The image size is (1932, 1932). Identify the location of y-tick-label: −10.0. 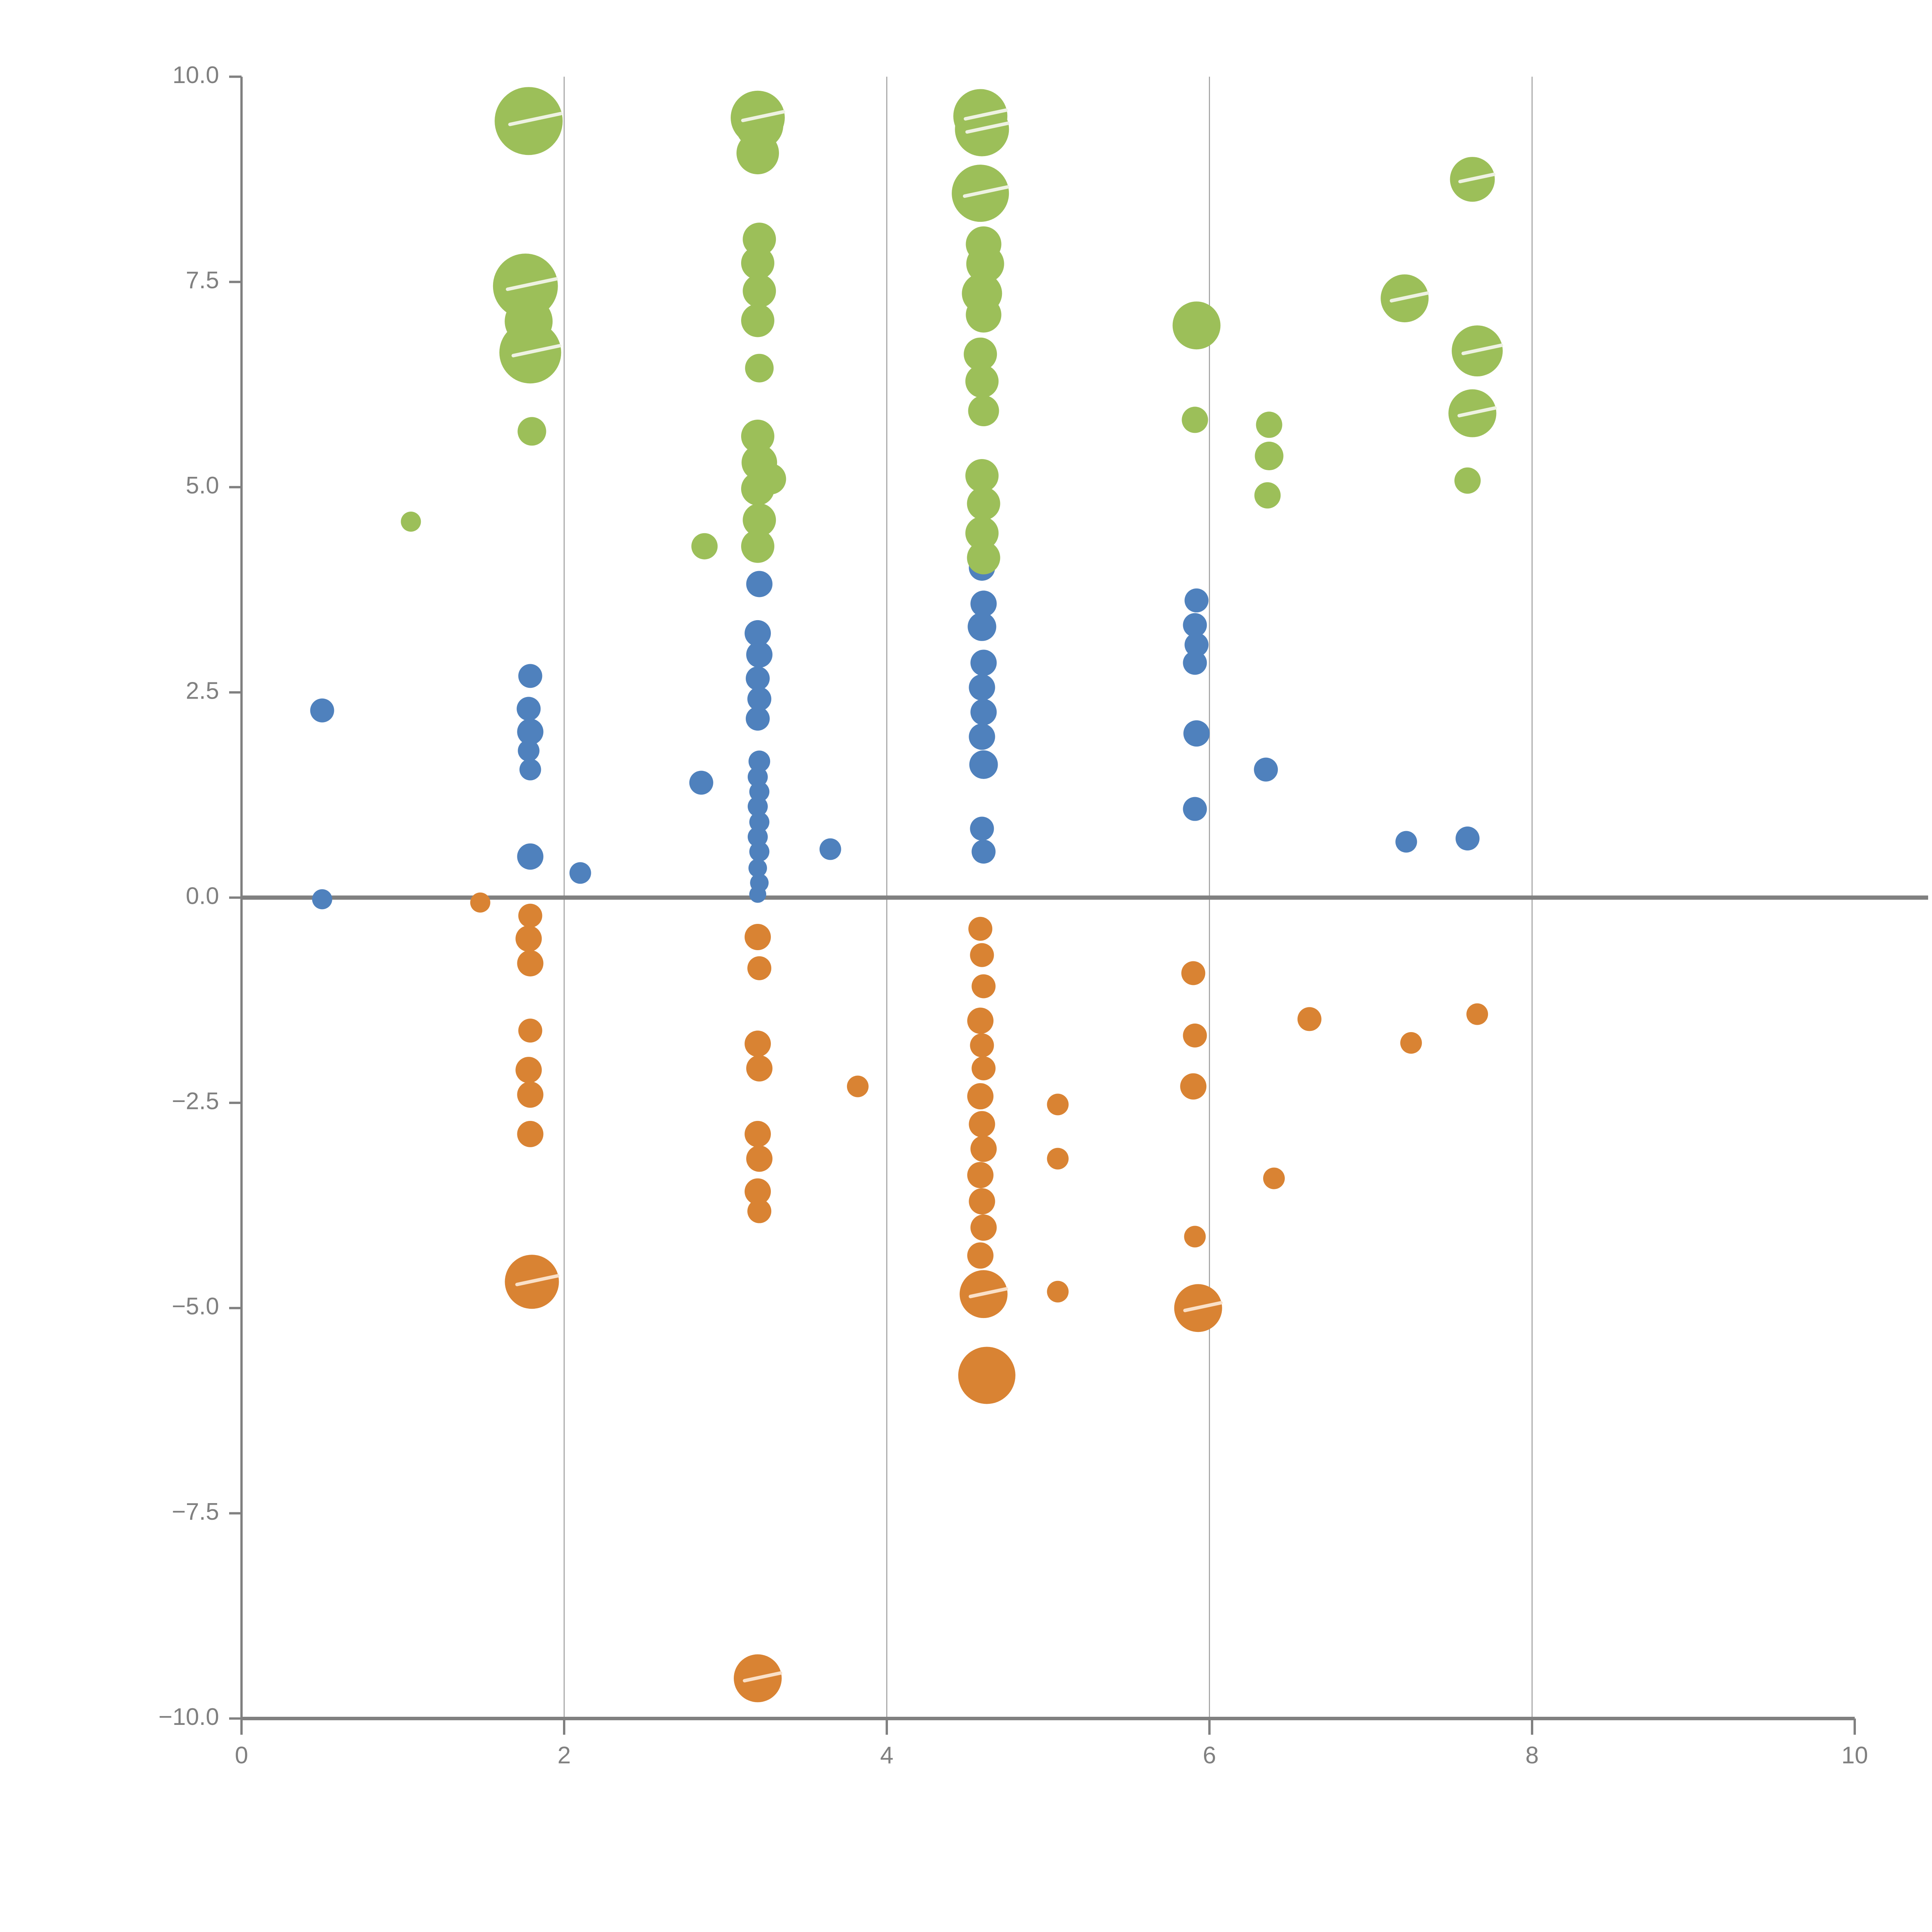
(189, 1717).